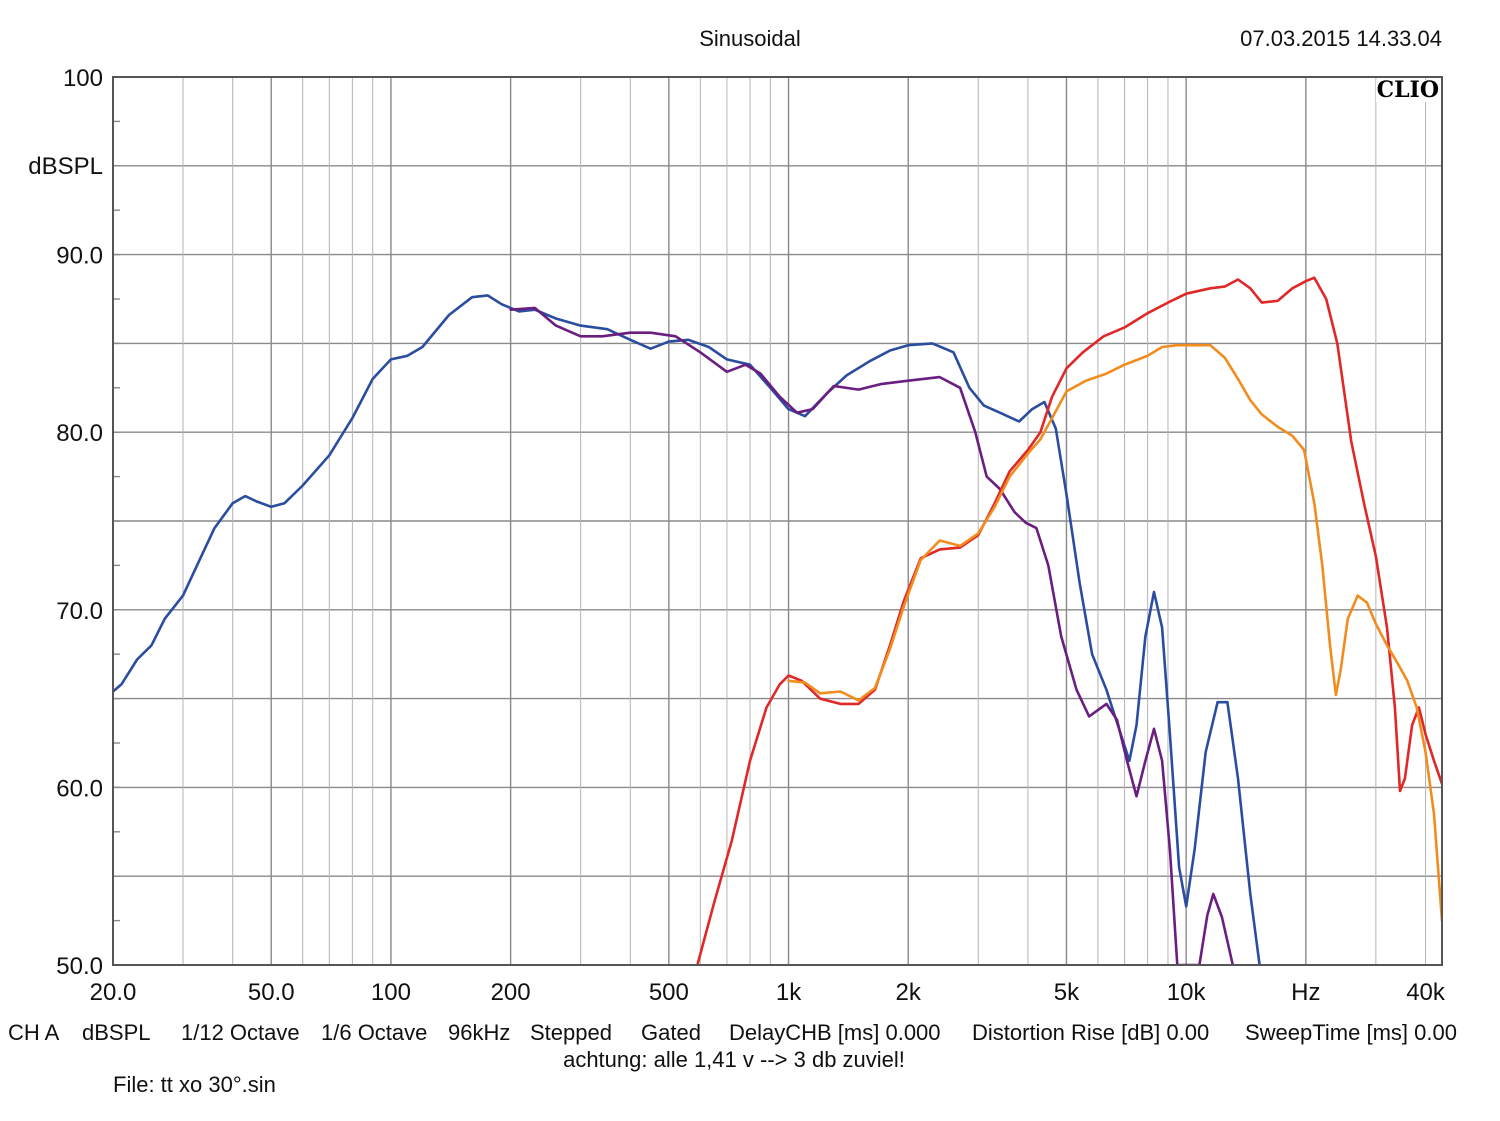 Image resolution: width=1500 pixels, height=1121 pixels. Describe the element at coordinates (83, 78) in the screenshot. I see `y-tick-label: 100` at that location.